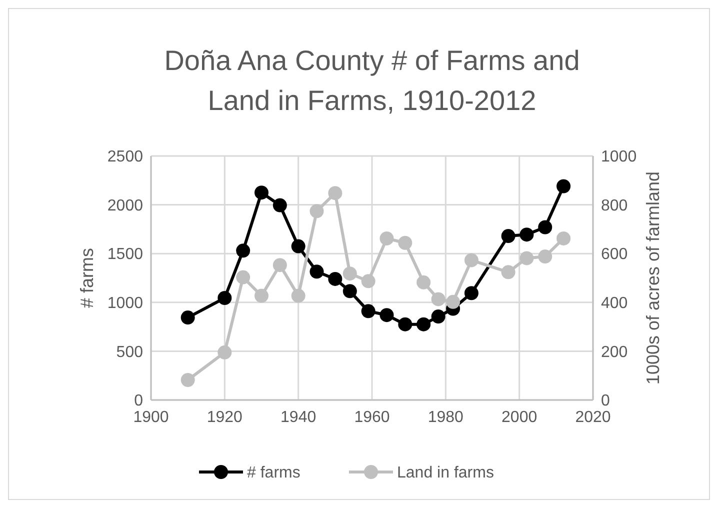 This screenshot has width=718, height=508. What do you see at coordinates (139, 401) in the screenshot?
I see `y-tick-label: 0` at bounding box center [139, 401].